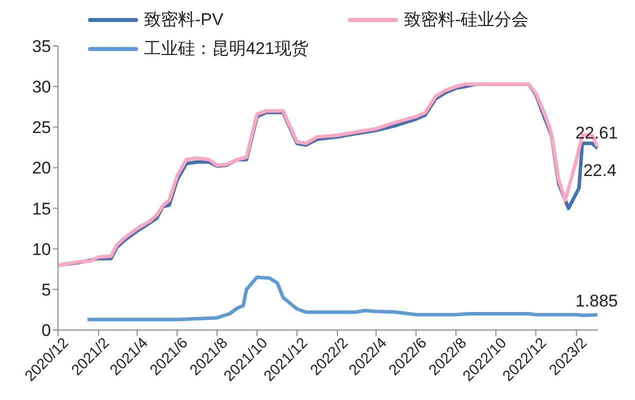  Describe the element at coordinates (466, 20) in the screenshot. I see `legend-label: 致密料-硅业分会` at that location.